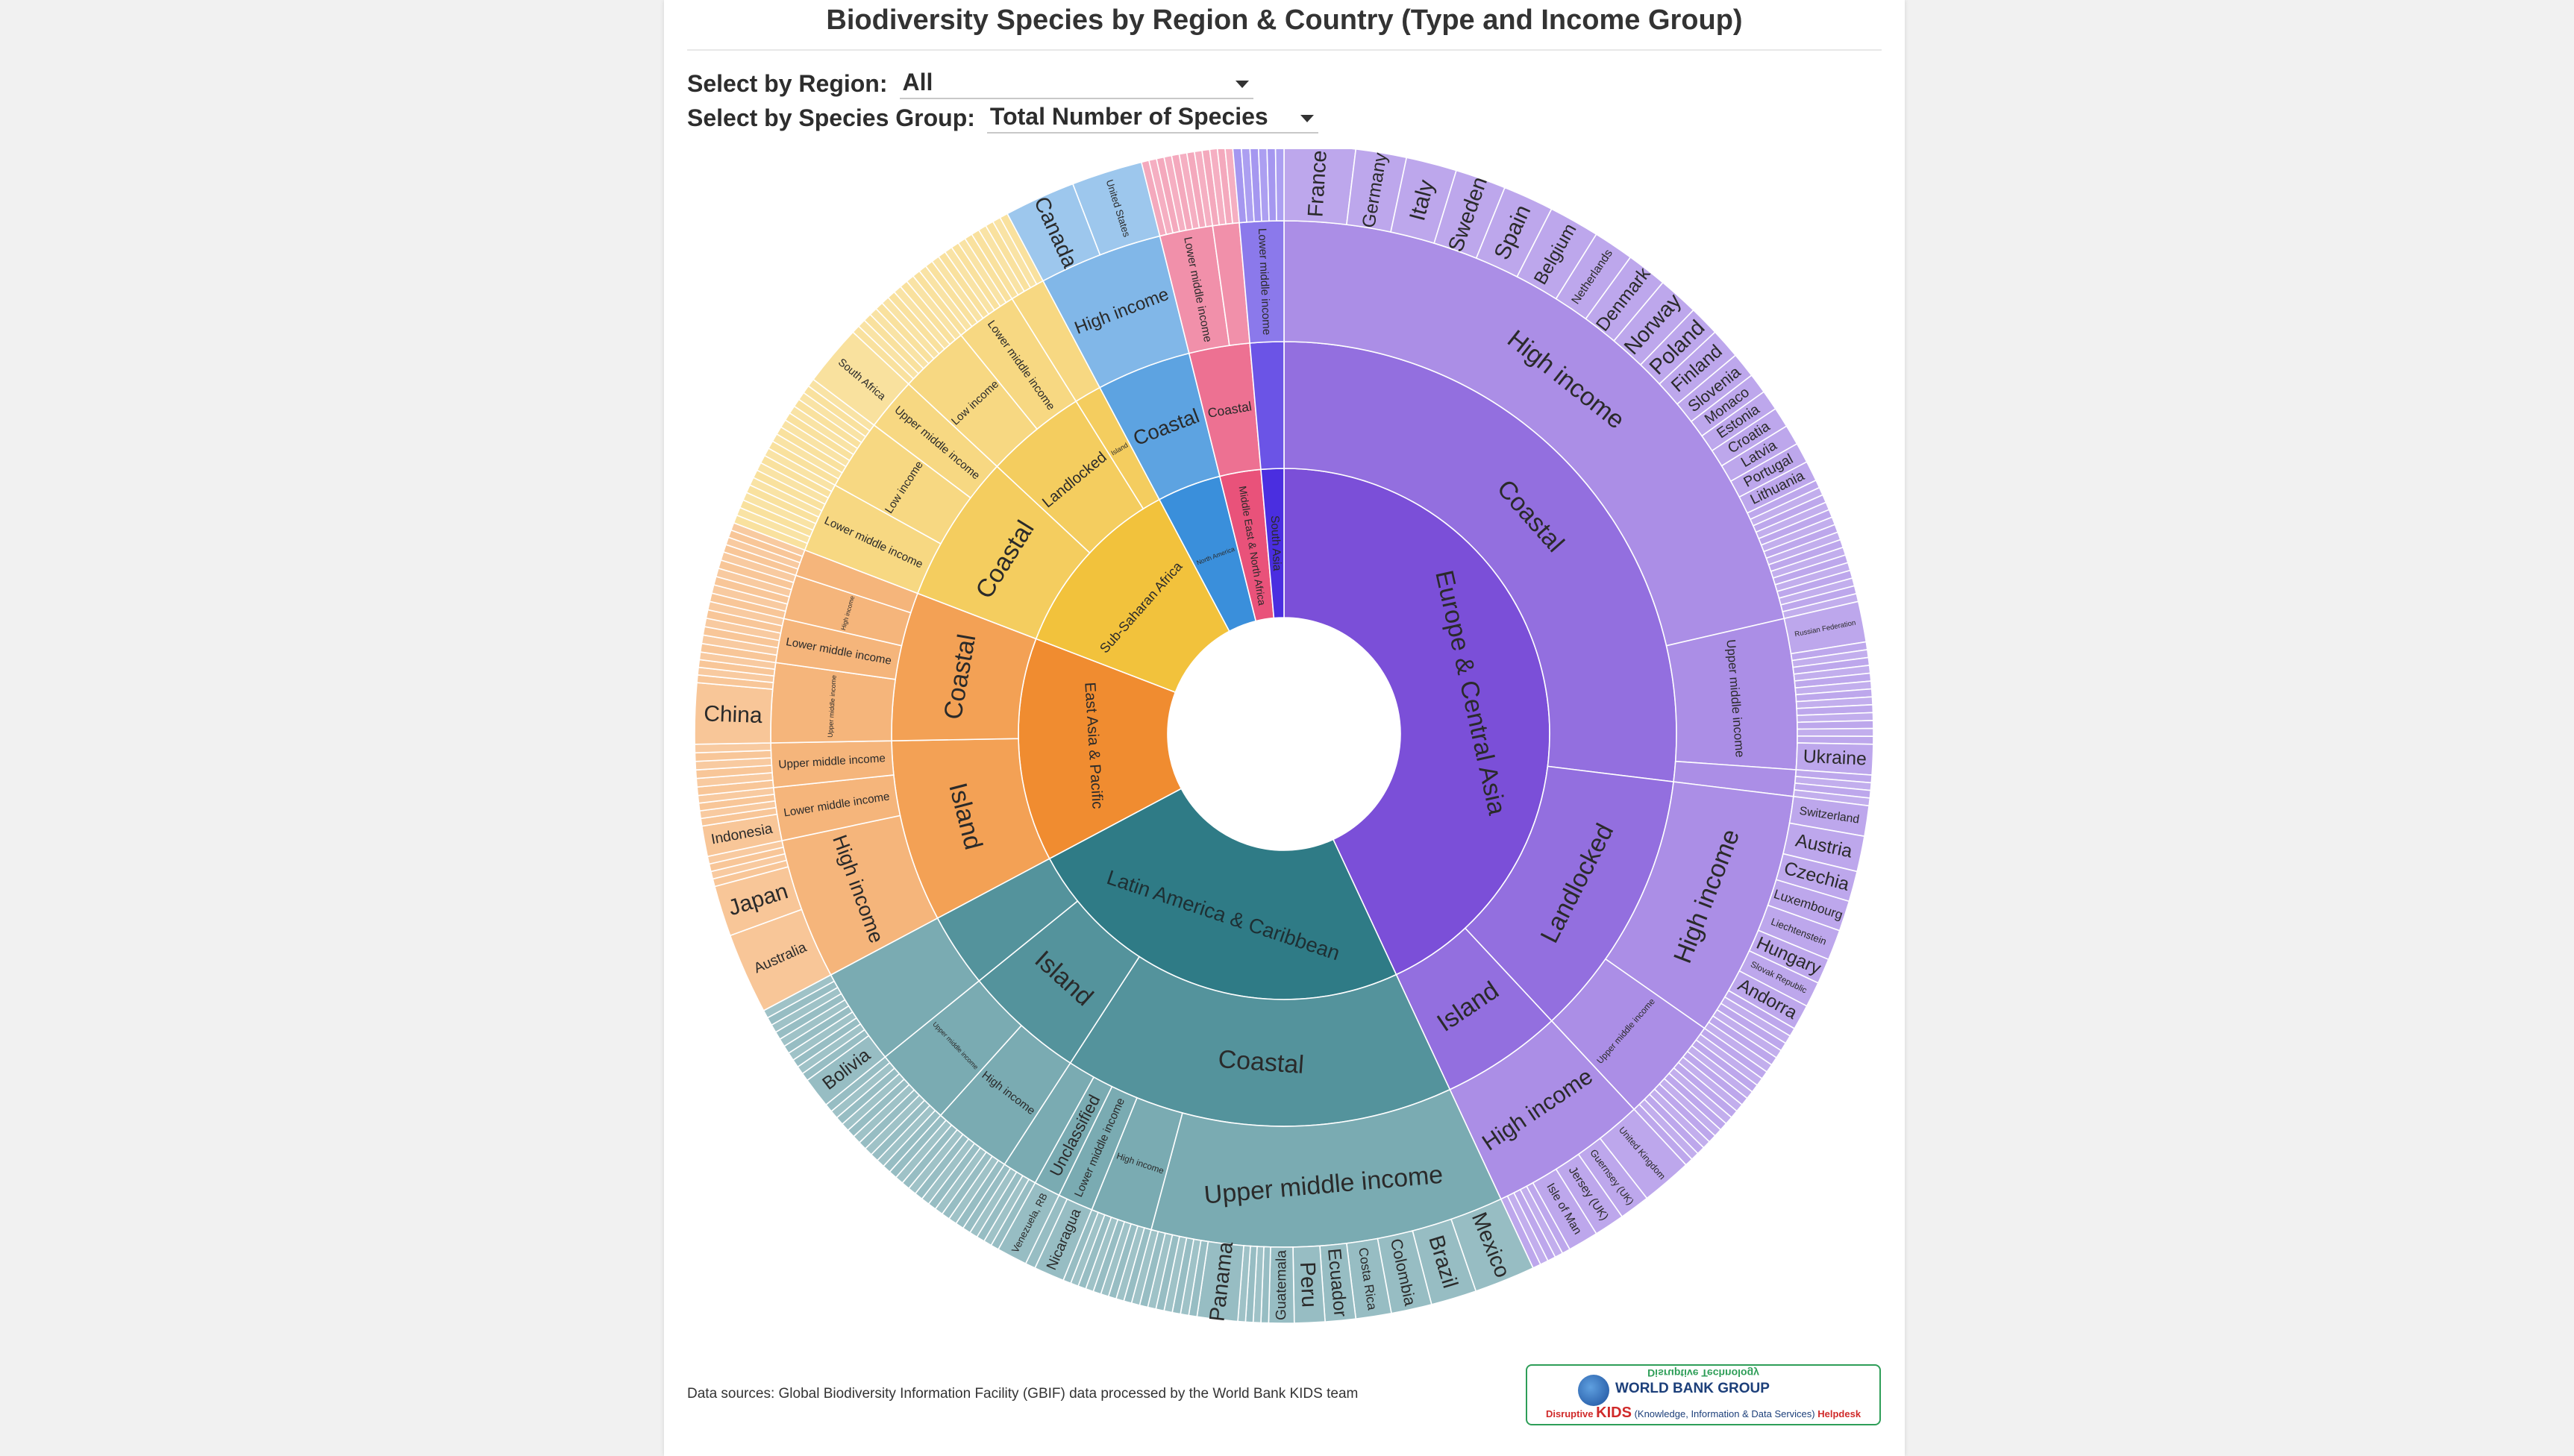 The height and width of the screenshot is (1456, 2574). Describe the element at coordinates (1317, 184) in the screenshot. I see `sunburst-label-france: France` at that location.